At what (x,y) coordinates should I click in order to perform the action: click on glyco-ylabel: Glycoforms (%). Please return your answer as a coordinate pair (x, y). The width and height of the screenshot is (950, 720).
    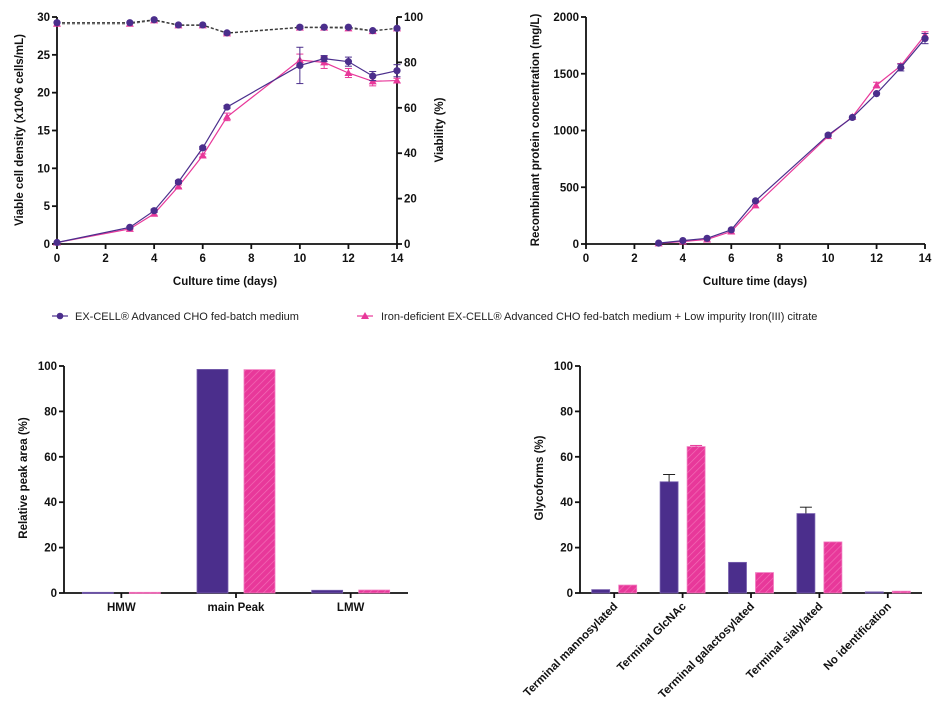
    Looking at the image, I should click on (540, 477).